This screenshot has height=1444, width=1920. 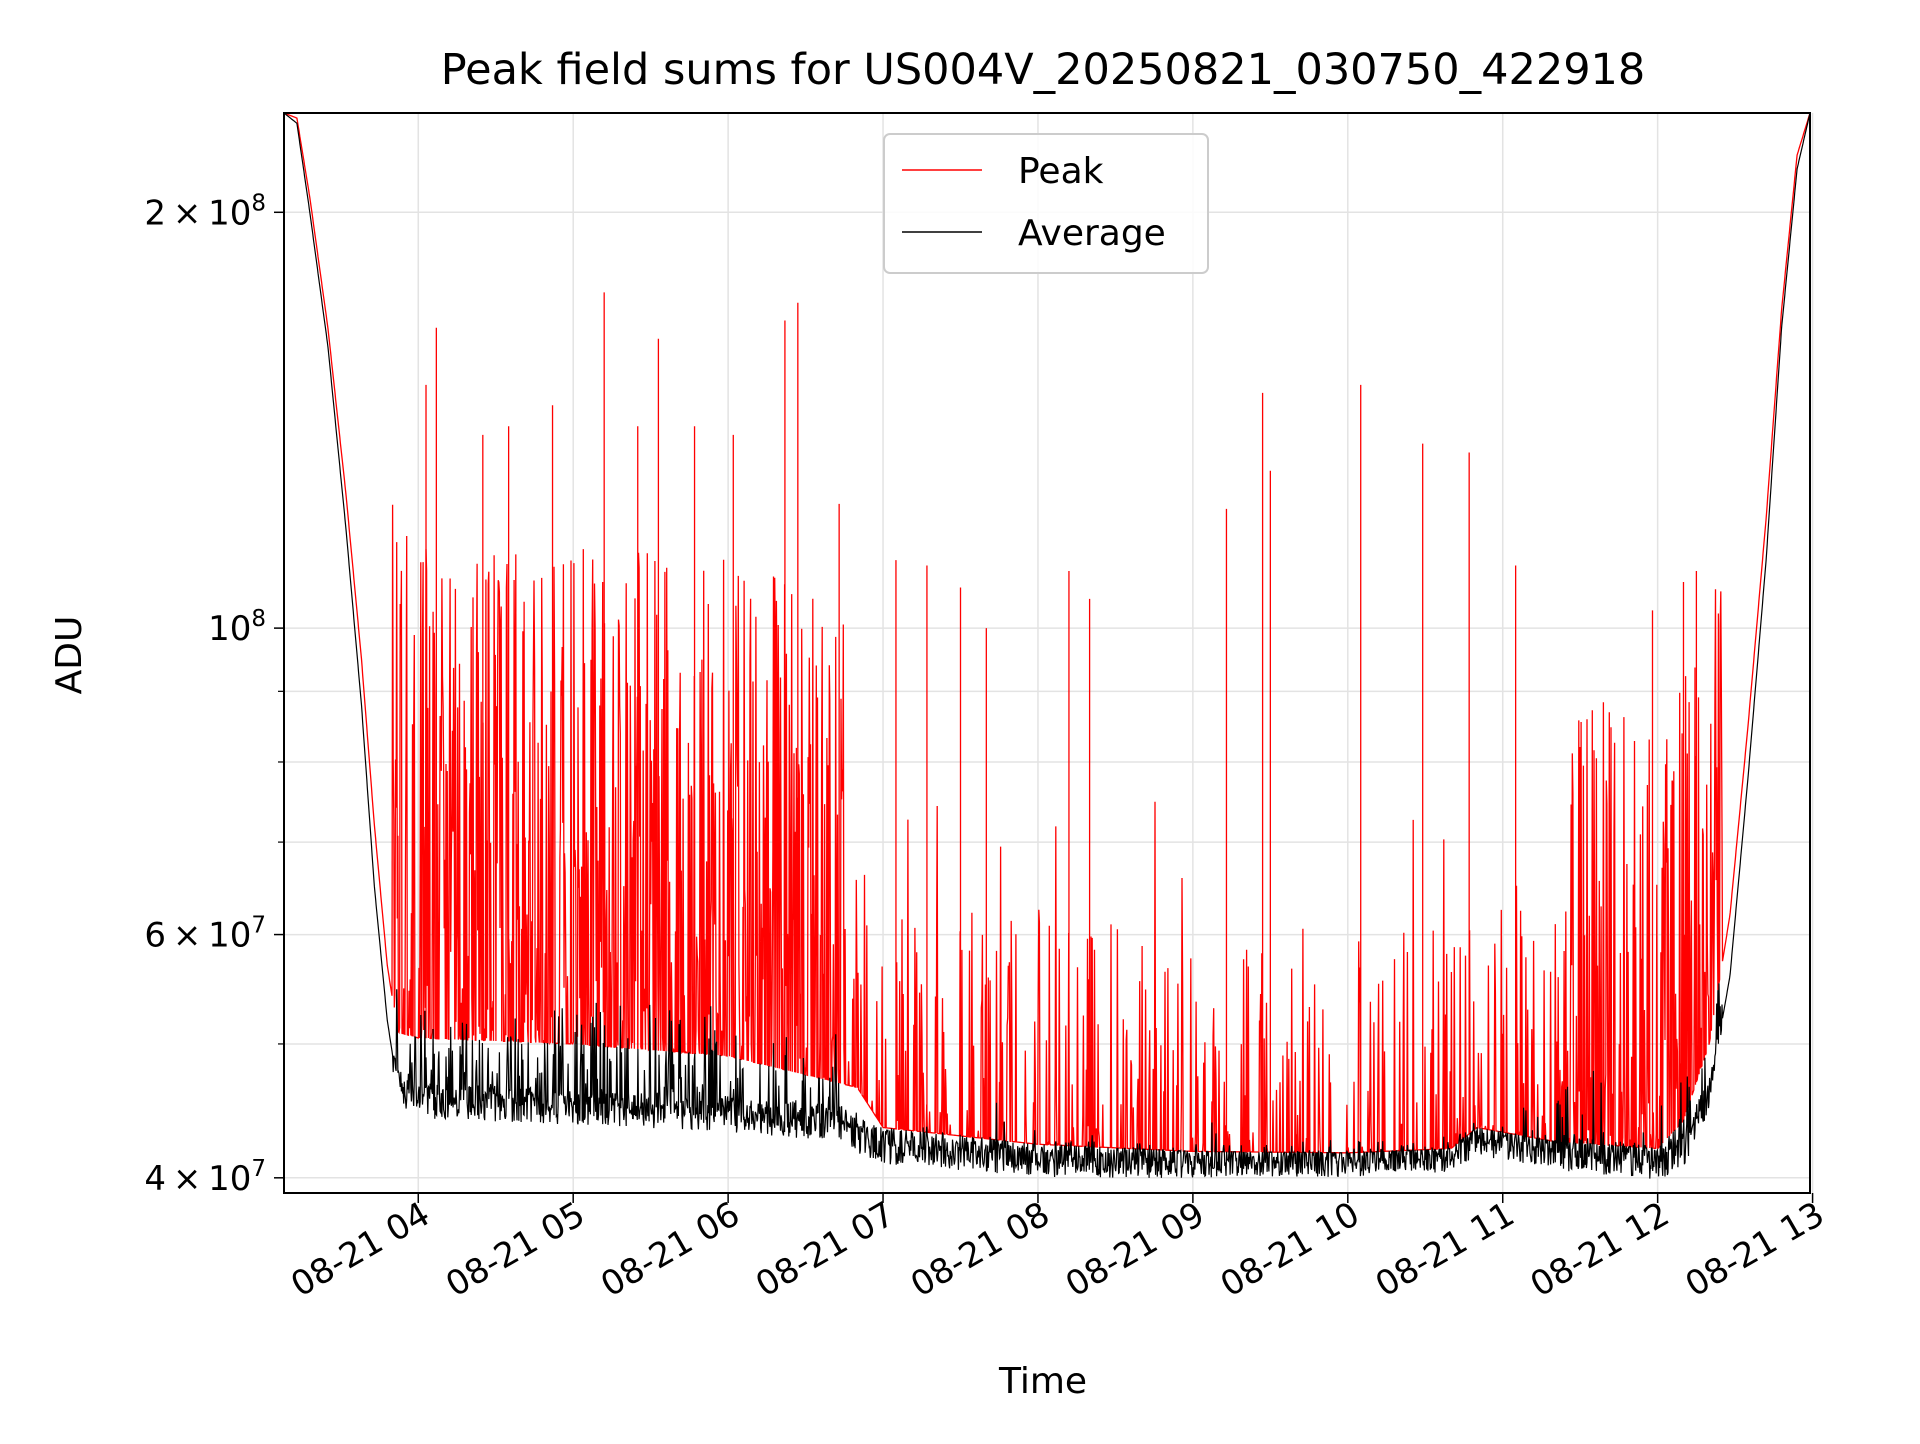 I want to click on y-axis-label: ADU, so click(x=69, y=655).